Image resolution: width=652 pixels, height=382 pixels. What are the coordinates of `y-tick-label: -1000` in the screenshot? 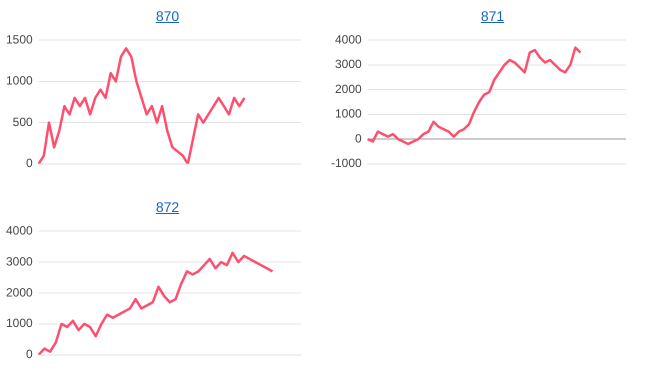 It's located at (346, 163).